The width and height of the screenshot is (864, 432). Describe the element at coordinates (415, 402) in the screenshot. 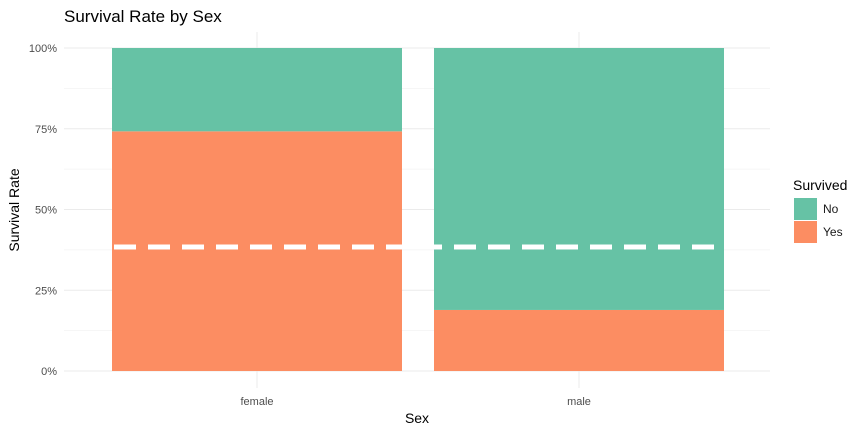

I see `x-tick-labels: female male` at that location.